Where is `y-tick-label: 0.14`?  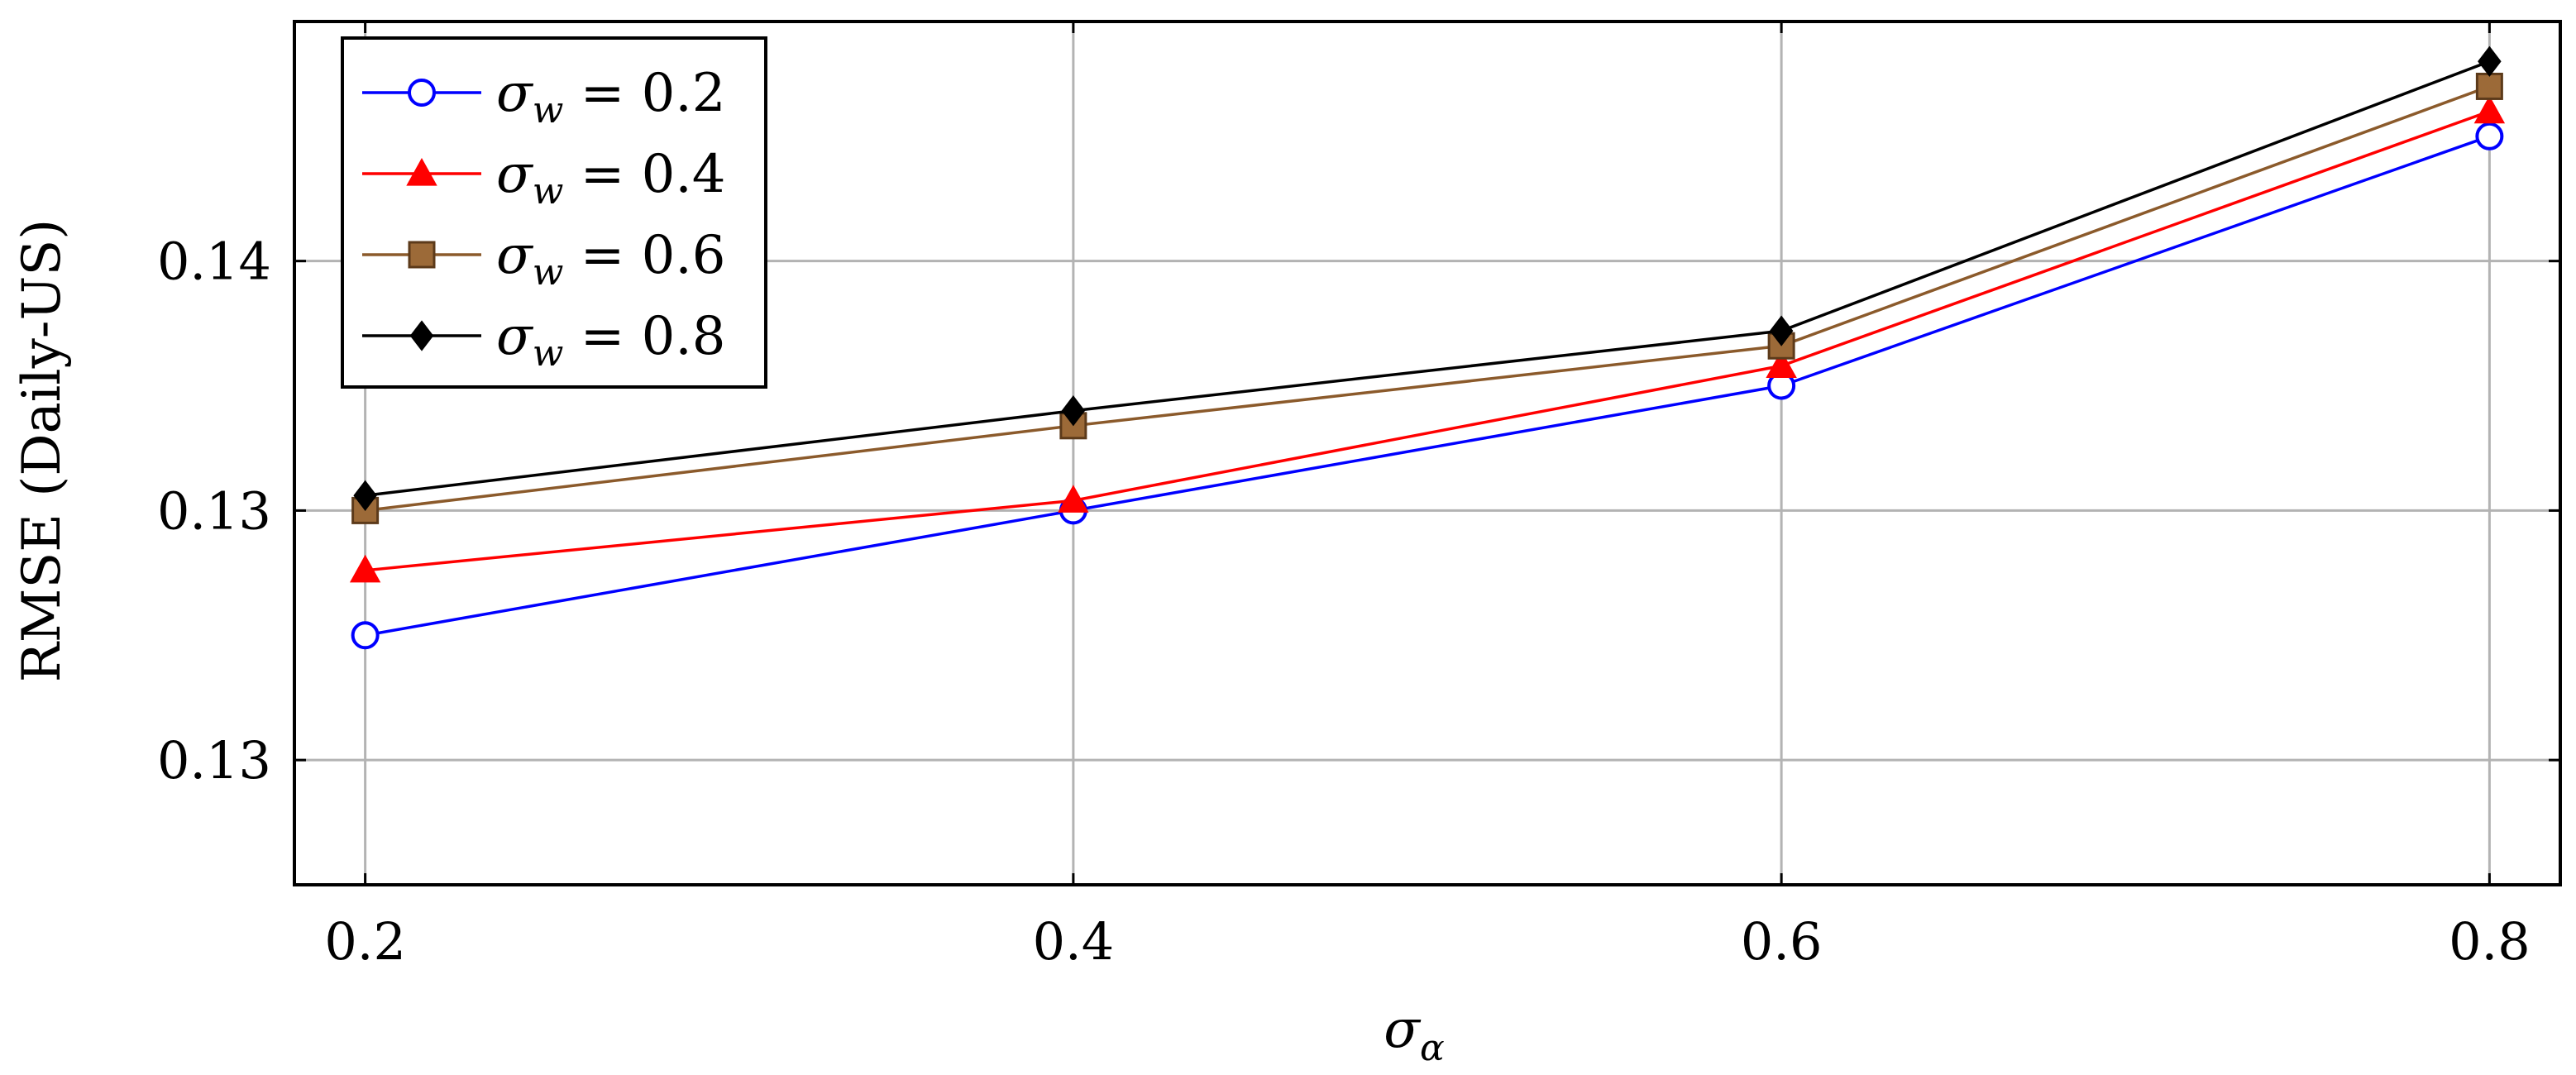 y-tick-label: 0.14 is located at coordinates (214, 262).